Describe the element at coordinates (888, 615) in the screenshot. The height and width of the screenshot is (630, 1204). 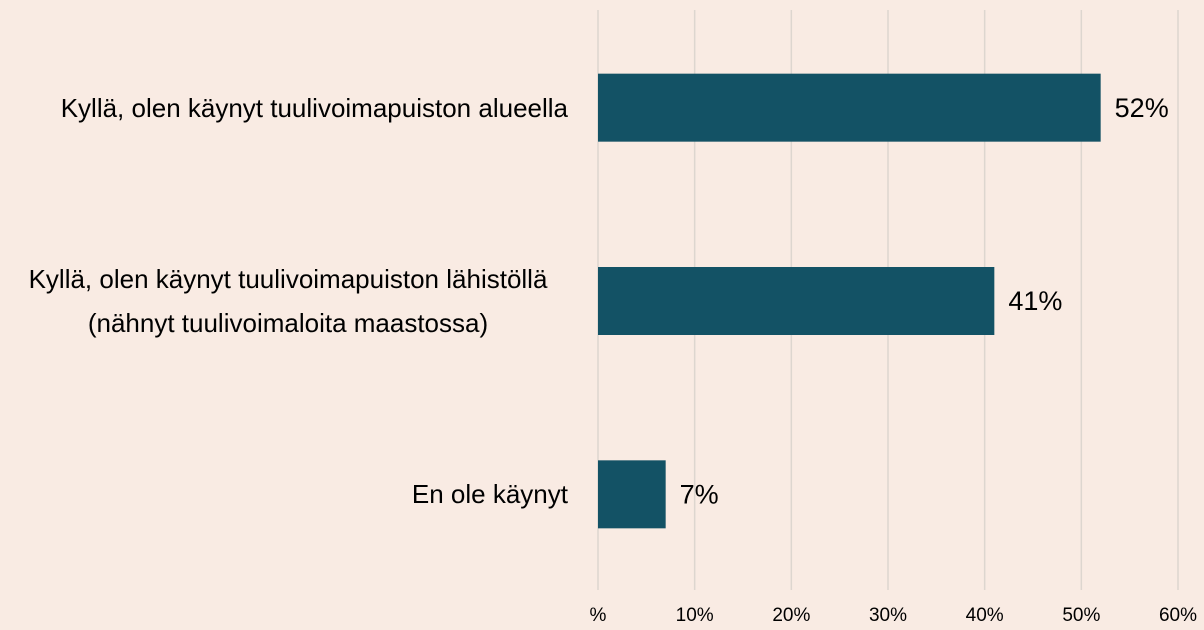
I see `x-tick-label: 30%` at that location.